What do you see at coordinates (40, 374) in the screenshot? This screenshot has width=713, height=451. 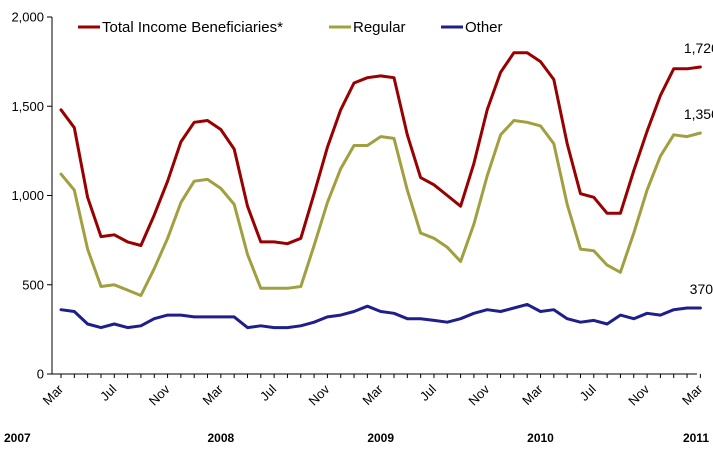 I see `y-tick-label: 0` at bounding box center [40, 374].